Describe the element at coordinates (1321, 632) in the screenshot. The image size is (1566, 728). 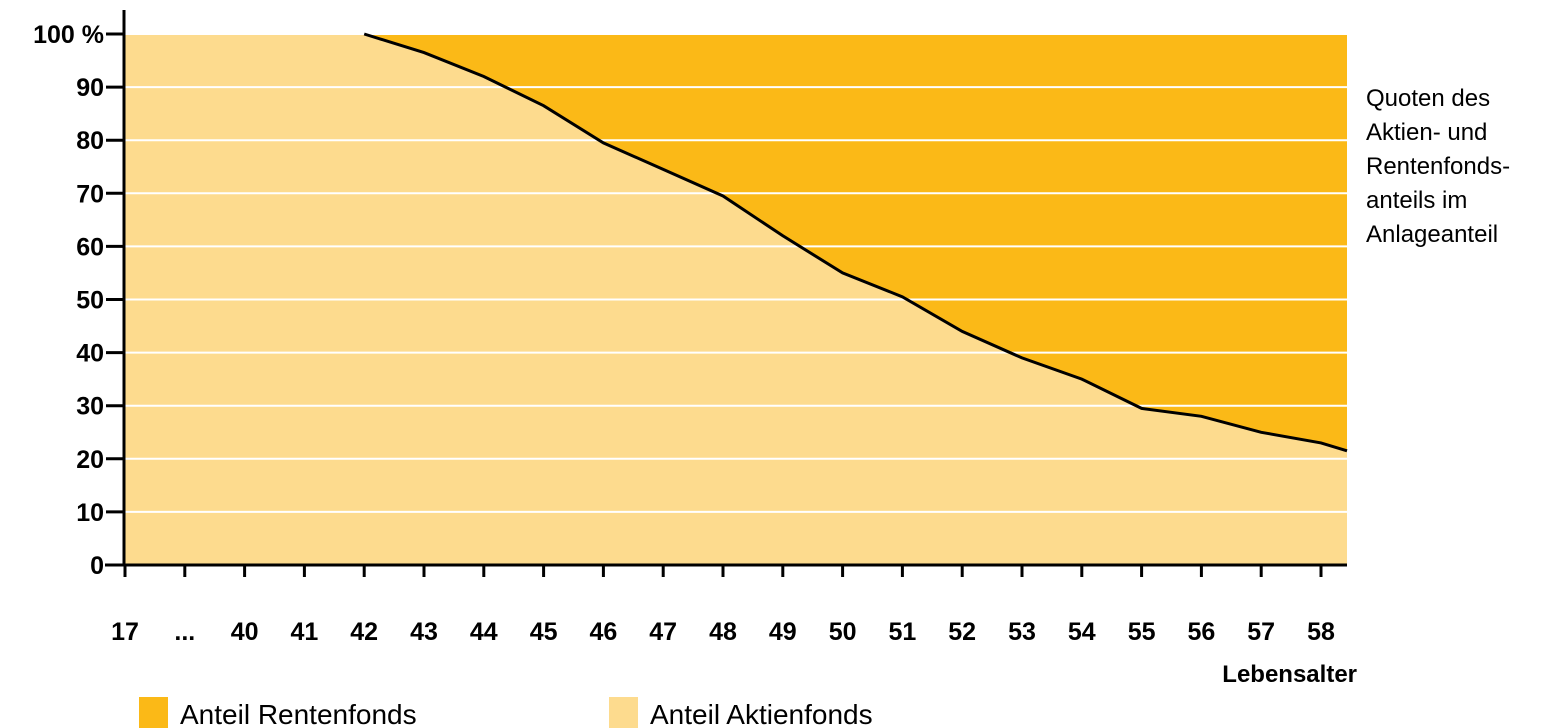
I see `x-tick-label-20: 58` at that location.